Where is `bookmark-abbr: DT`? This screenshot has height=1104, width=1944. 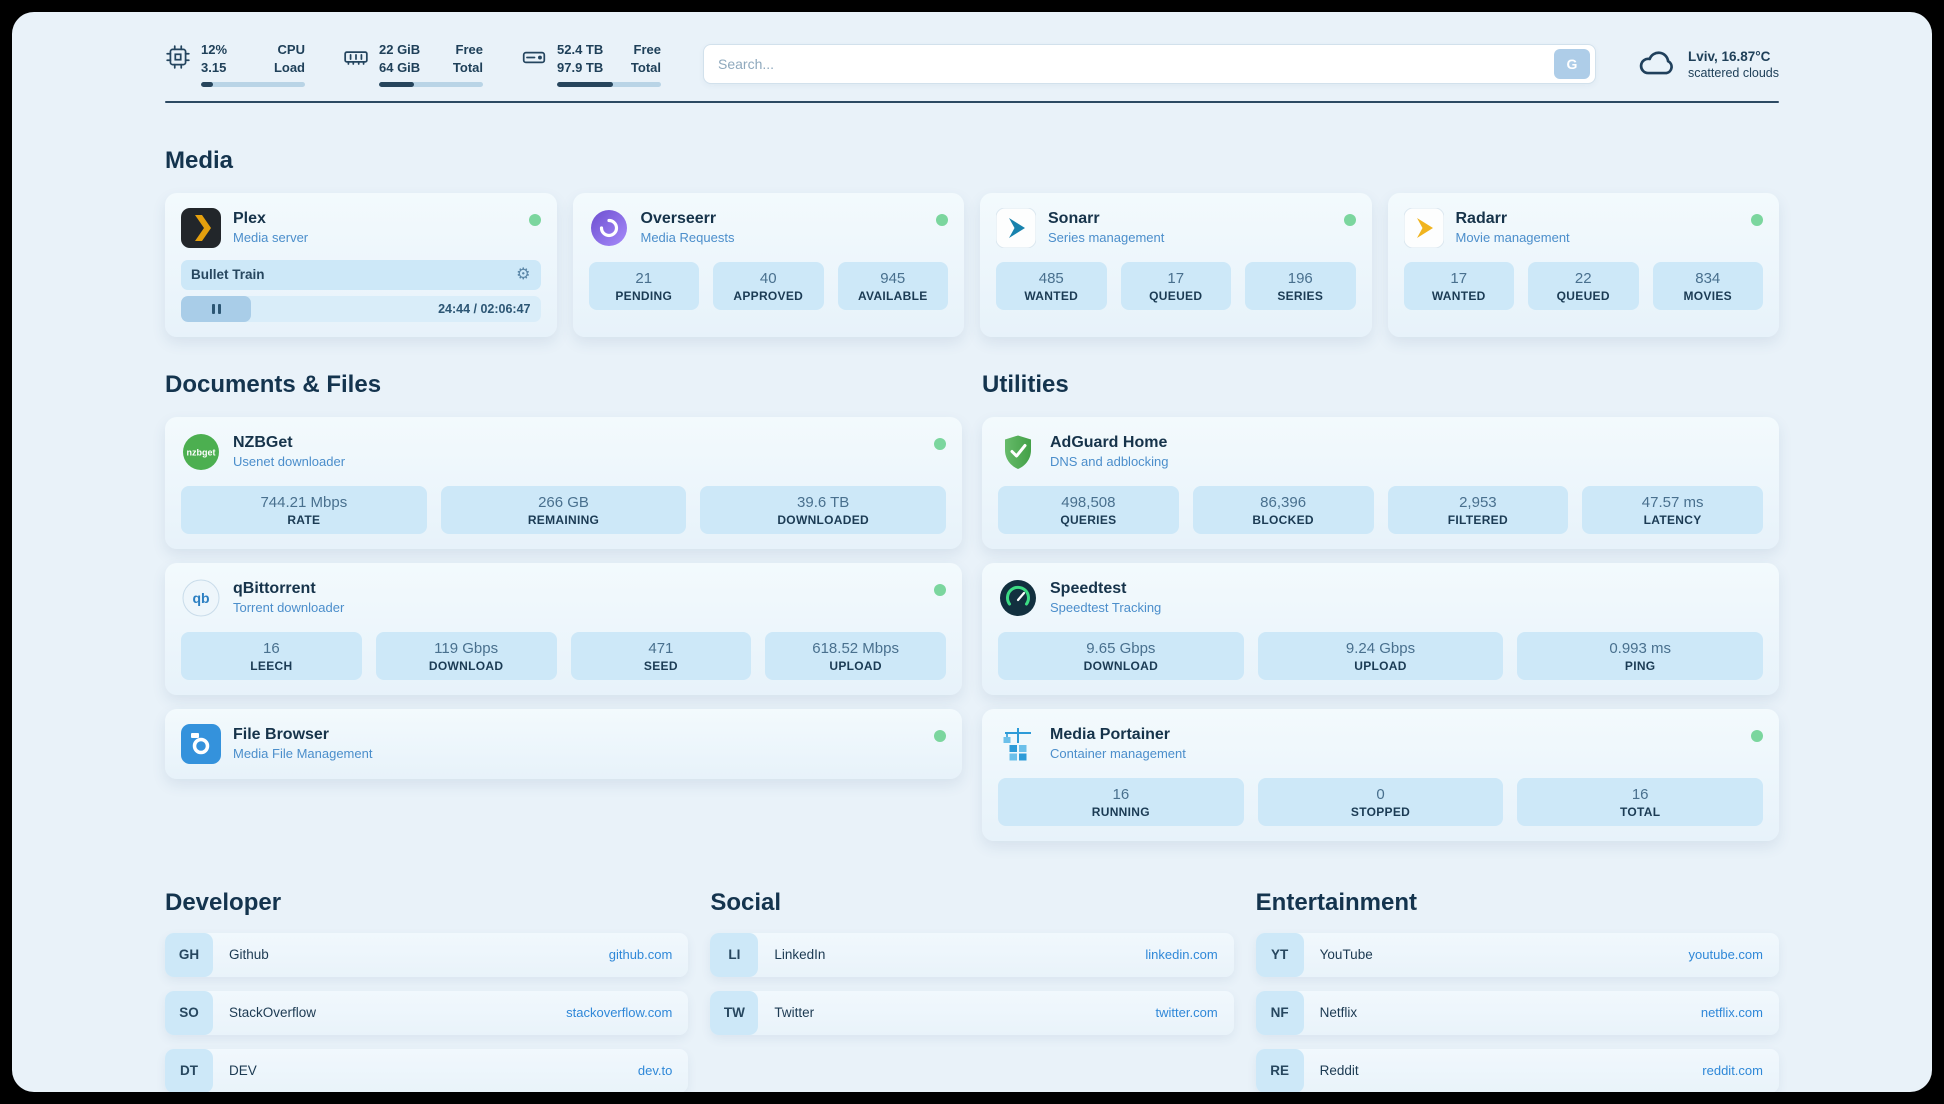 bookmark-abbr: DT is located at coordinates (189, 1070).